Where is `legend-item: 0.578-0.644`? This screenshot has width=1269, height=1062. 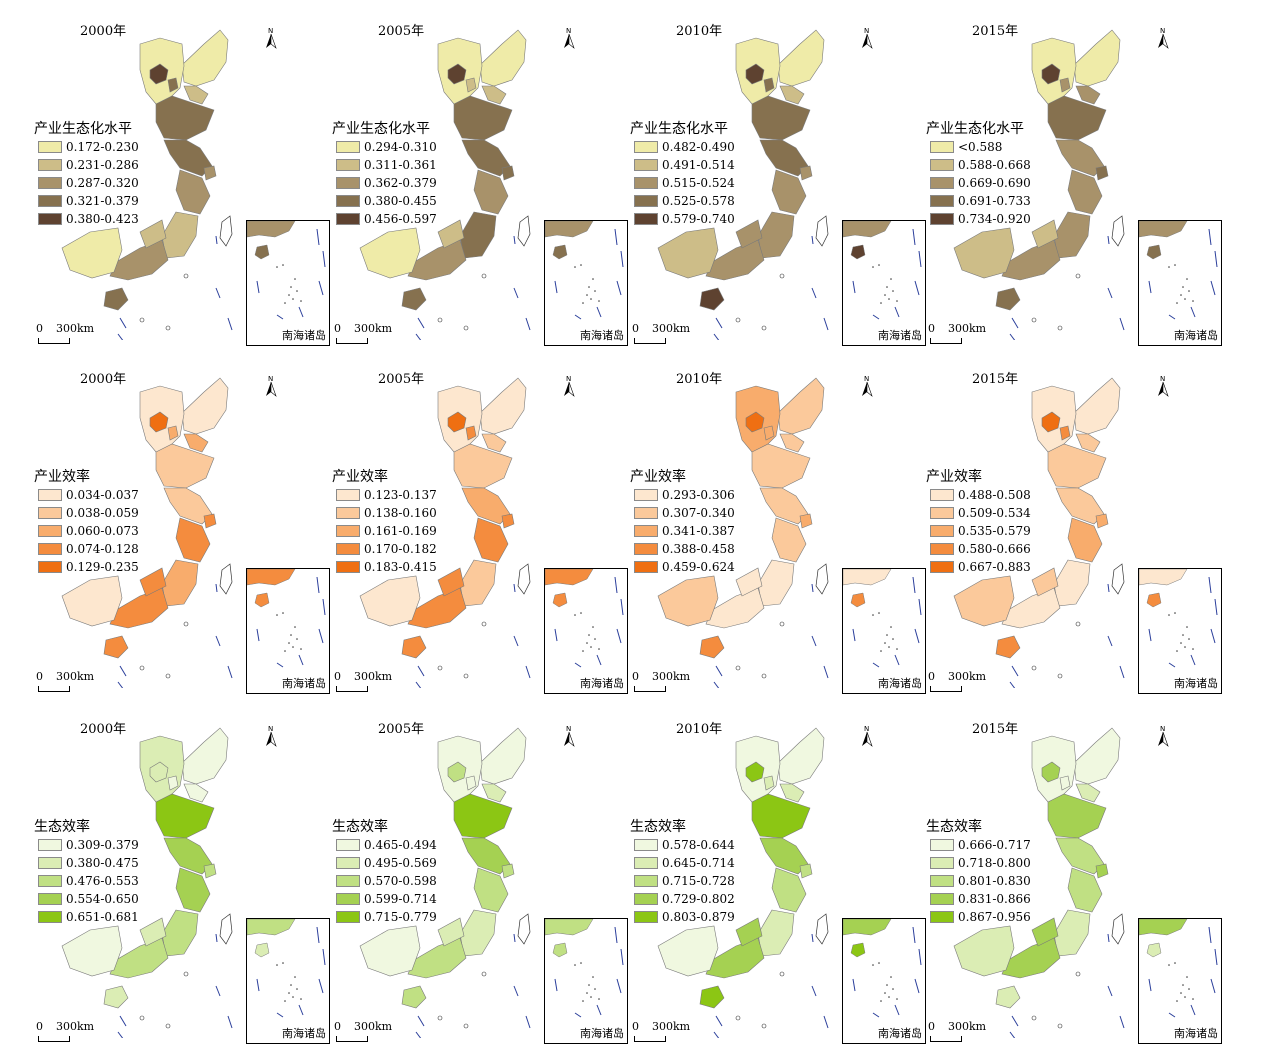
legend-item: 0.578-0.644 is located at coordinates (684, 845).